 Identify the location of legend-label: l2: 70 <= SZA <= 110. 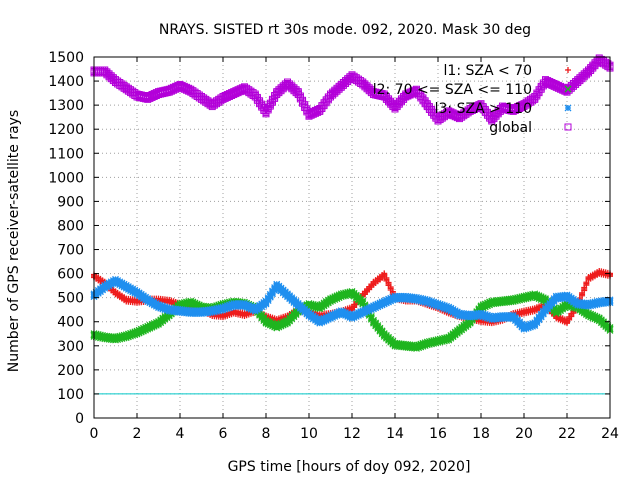
(452, 90).